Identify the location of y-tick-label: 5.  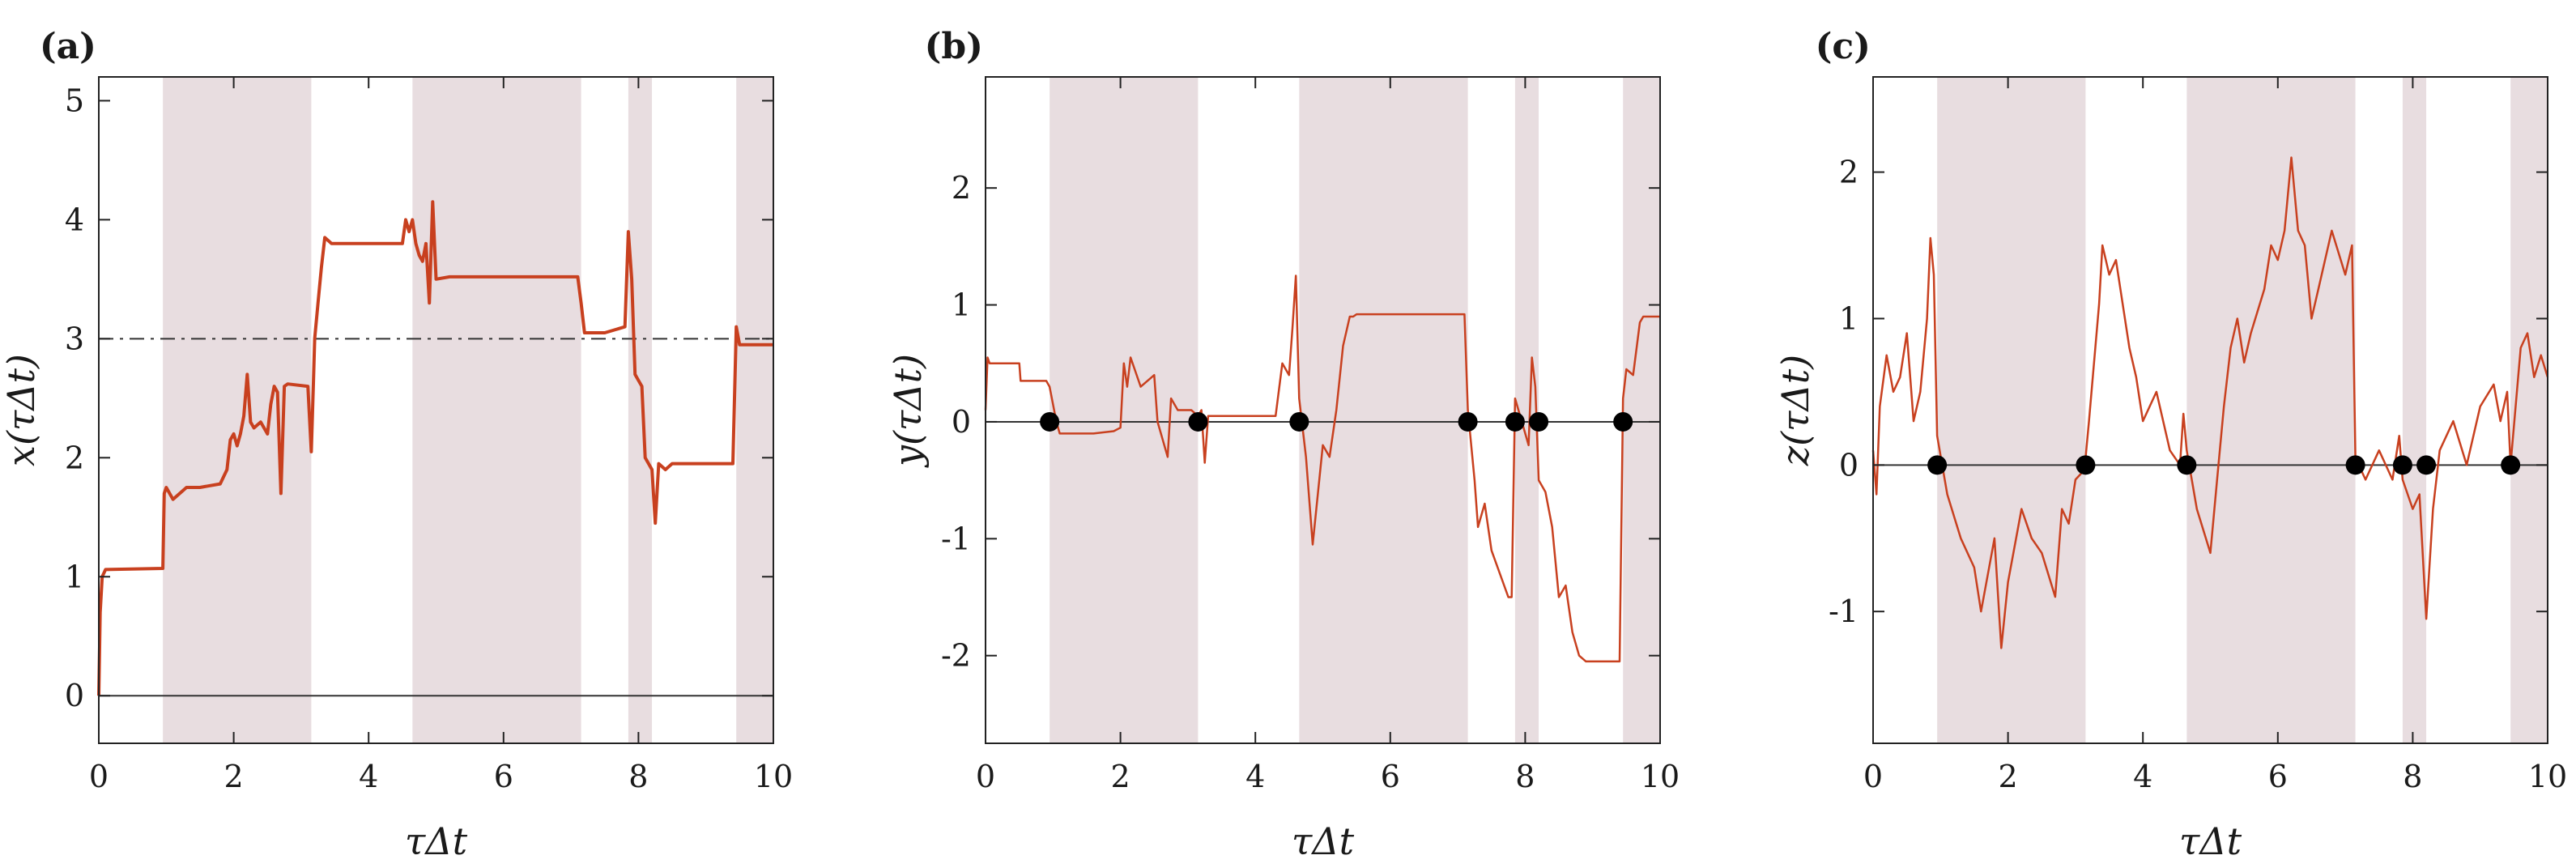
(74, 100).